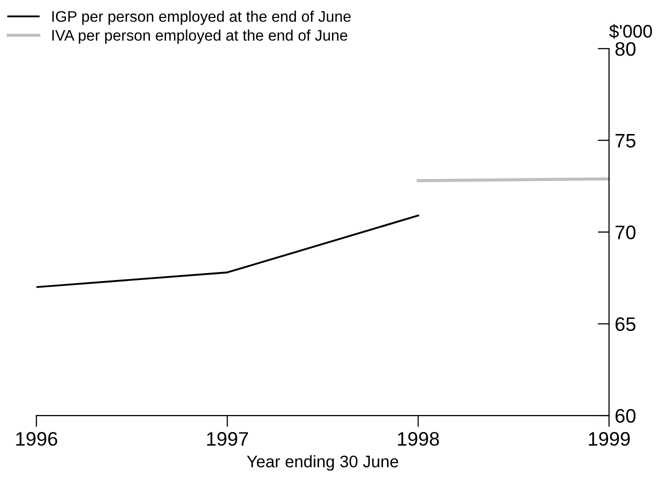 The height and width of the screenshot is (486, 662). I want to click on legend-label: IVA per person employed at the end of June, so click(200, 37).